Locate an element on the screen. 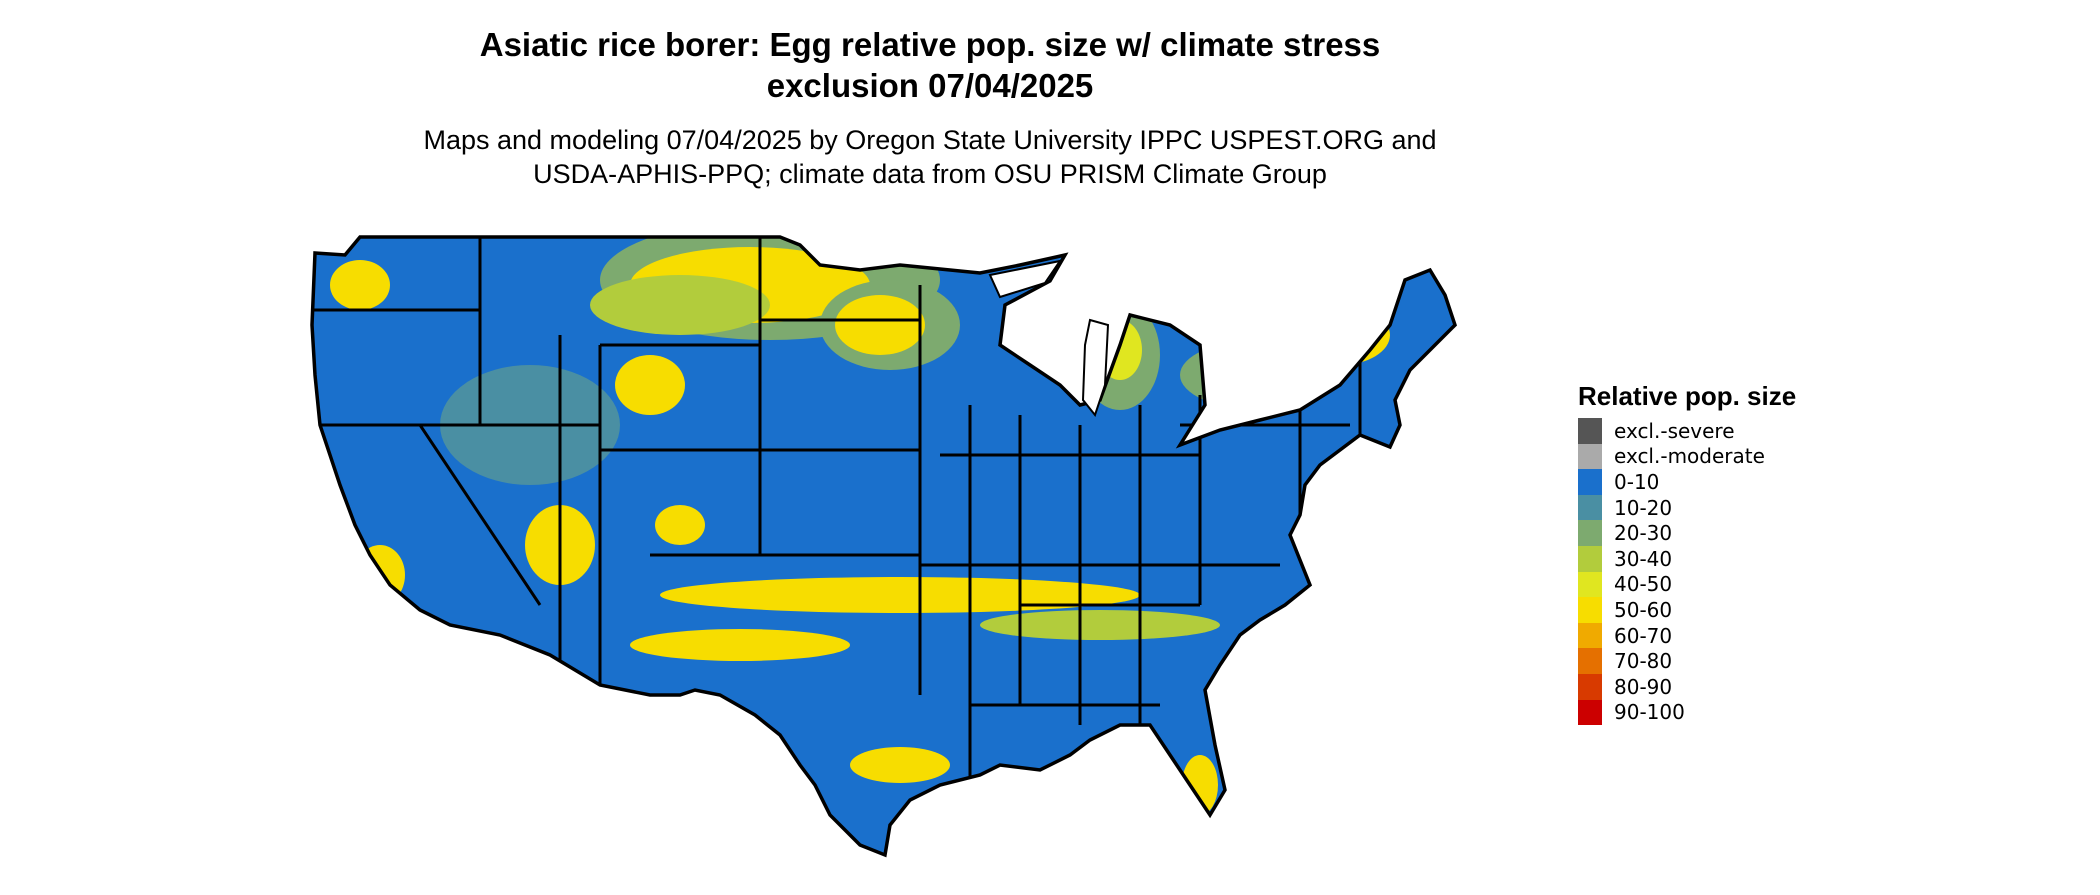 This screenshot has width=2100, height=895. zone-southern-belt-light is located at coordinates (1100, 625).